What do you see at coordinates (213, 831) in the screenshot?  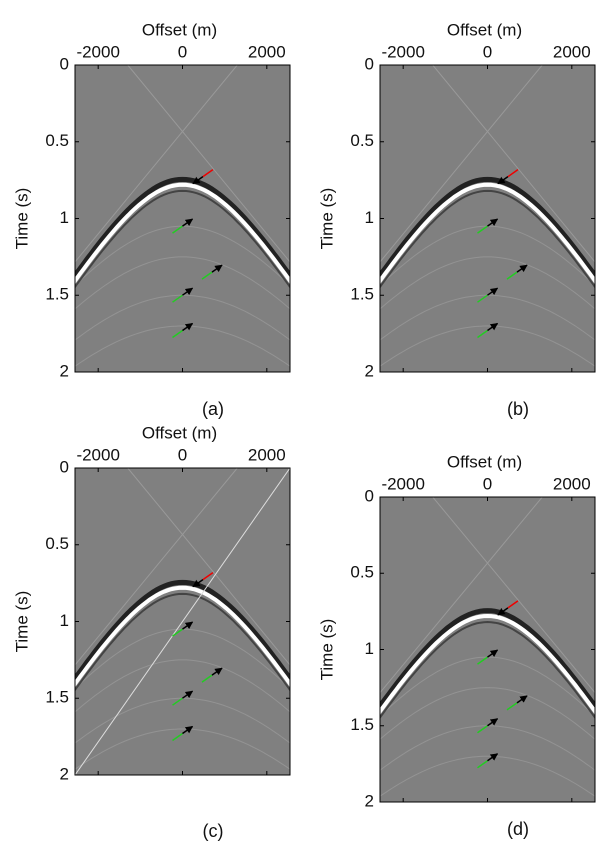 I see `caption: (c)` at bounding box center [213, 831].